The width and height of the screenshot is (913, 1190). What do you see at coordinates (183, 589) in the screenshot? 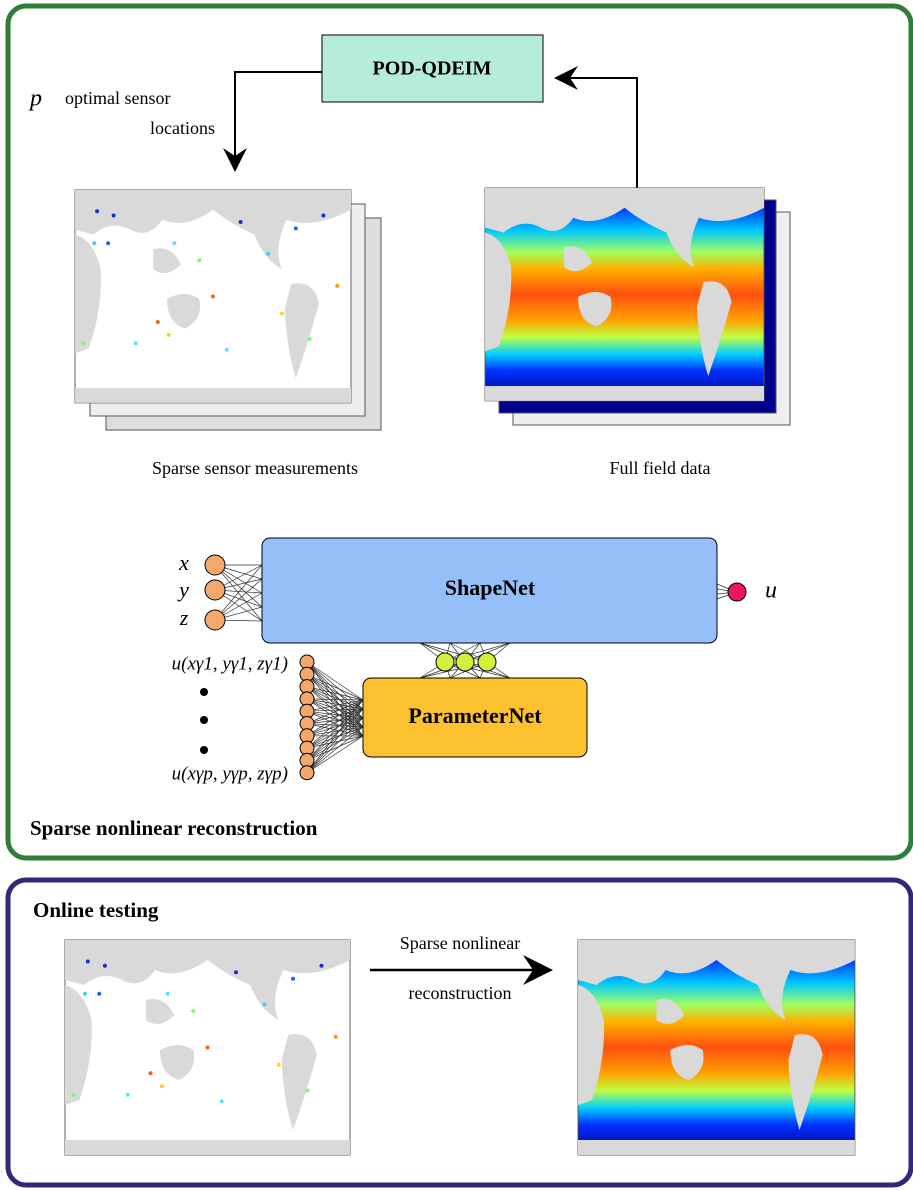
I see `input-label: y` at bounding box center [183, 589].